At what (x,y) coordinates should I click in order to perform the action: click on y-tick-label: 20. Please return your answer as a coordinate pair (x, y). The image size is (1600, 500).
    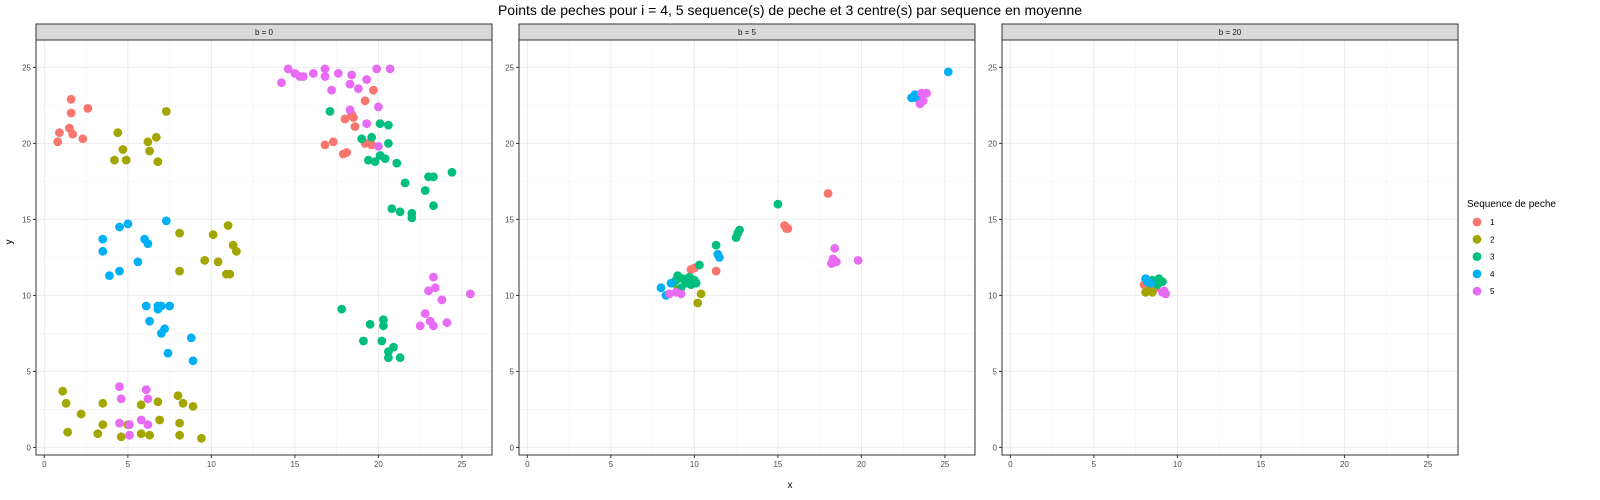
    Looking at the image, I should click on (26, 143).